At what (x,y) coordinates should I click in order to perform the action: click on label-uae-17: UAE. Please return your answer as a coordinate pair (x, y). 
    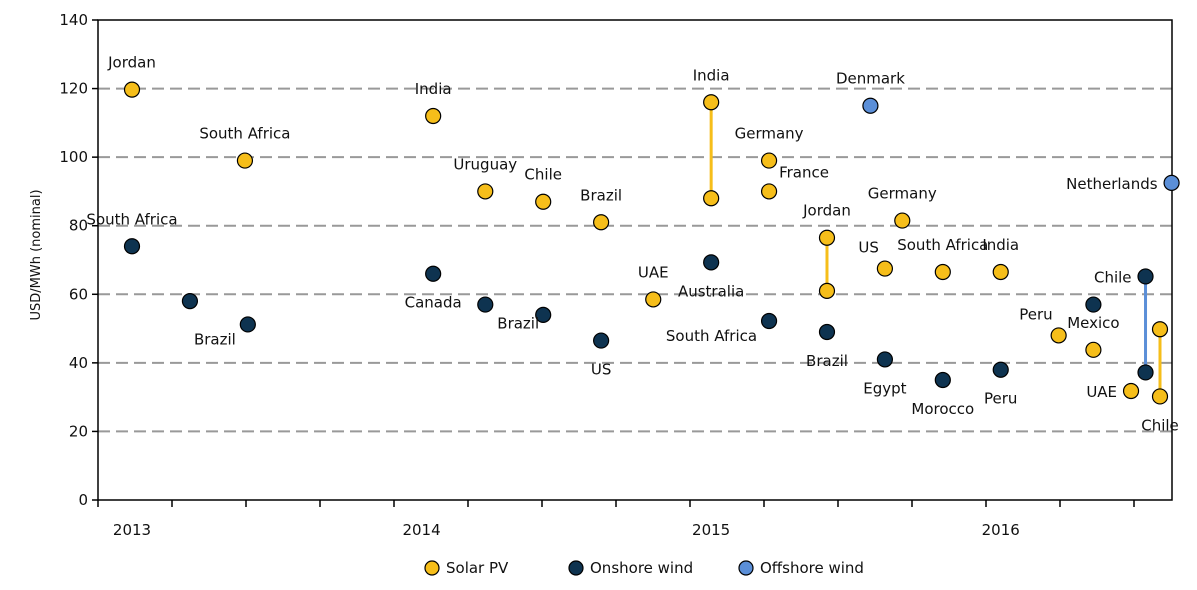
    Looking at the image, I should click on (1101, 392).